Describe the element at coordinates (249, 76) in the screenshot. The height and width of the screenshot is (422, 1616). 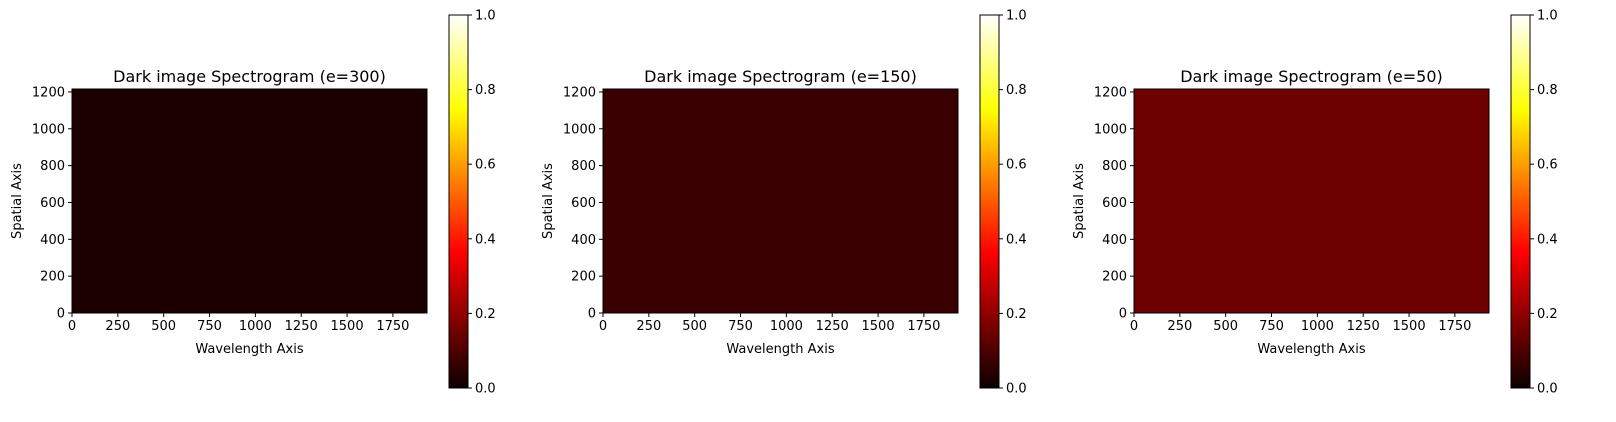
I see `chart-title: Dark image Spectrogram (e=300)` at that location.